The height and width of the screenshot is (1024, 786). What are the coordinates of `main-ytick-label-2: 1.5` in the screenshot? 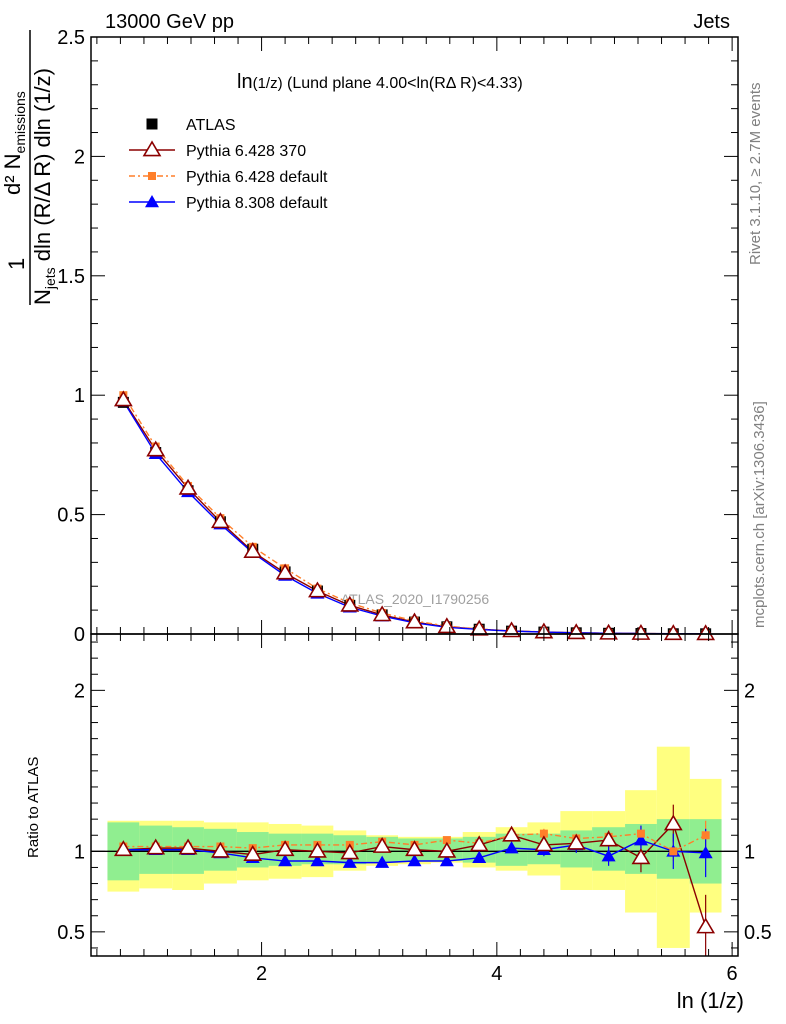 It's located at (71, 277).